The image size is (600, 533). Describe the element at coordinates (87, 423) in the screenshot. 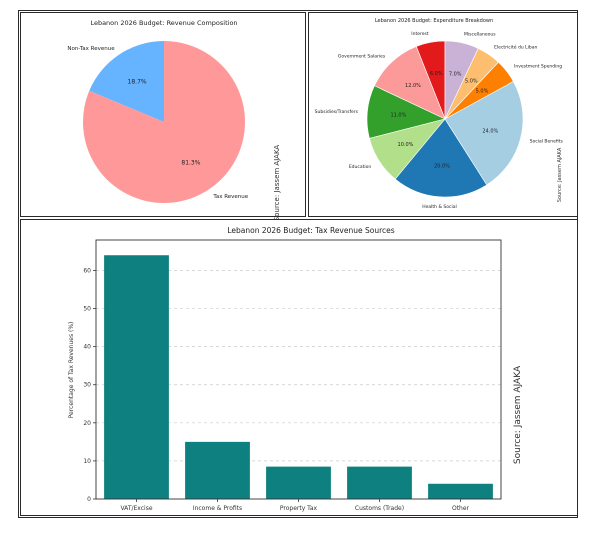

I see `tax-y-tick-label: 20` at that location.